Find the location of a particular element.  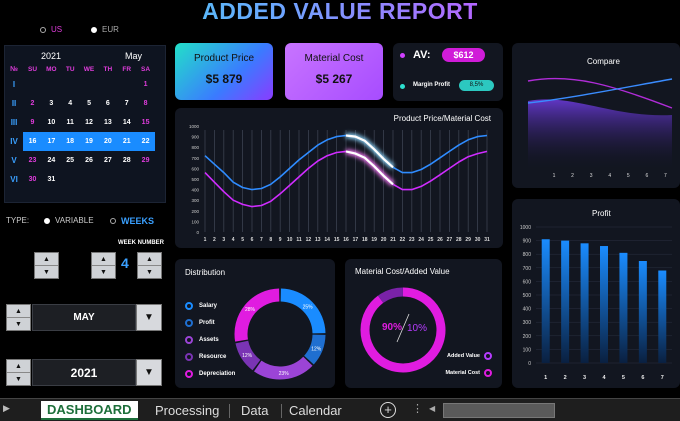

calendar-day: 5 is located at coordinates (89, 103).